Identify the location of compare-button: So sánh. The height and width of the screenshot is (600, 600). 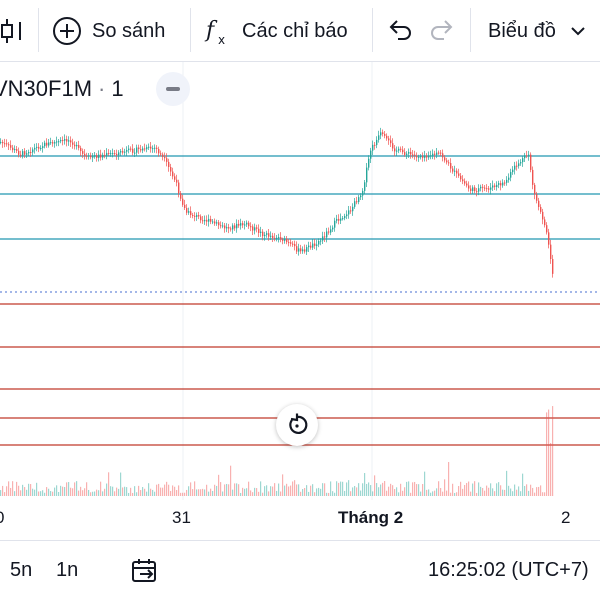
(108, 31).